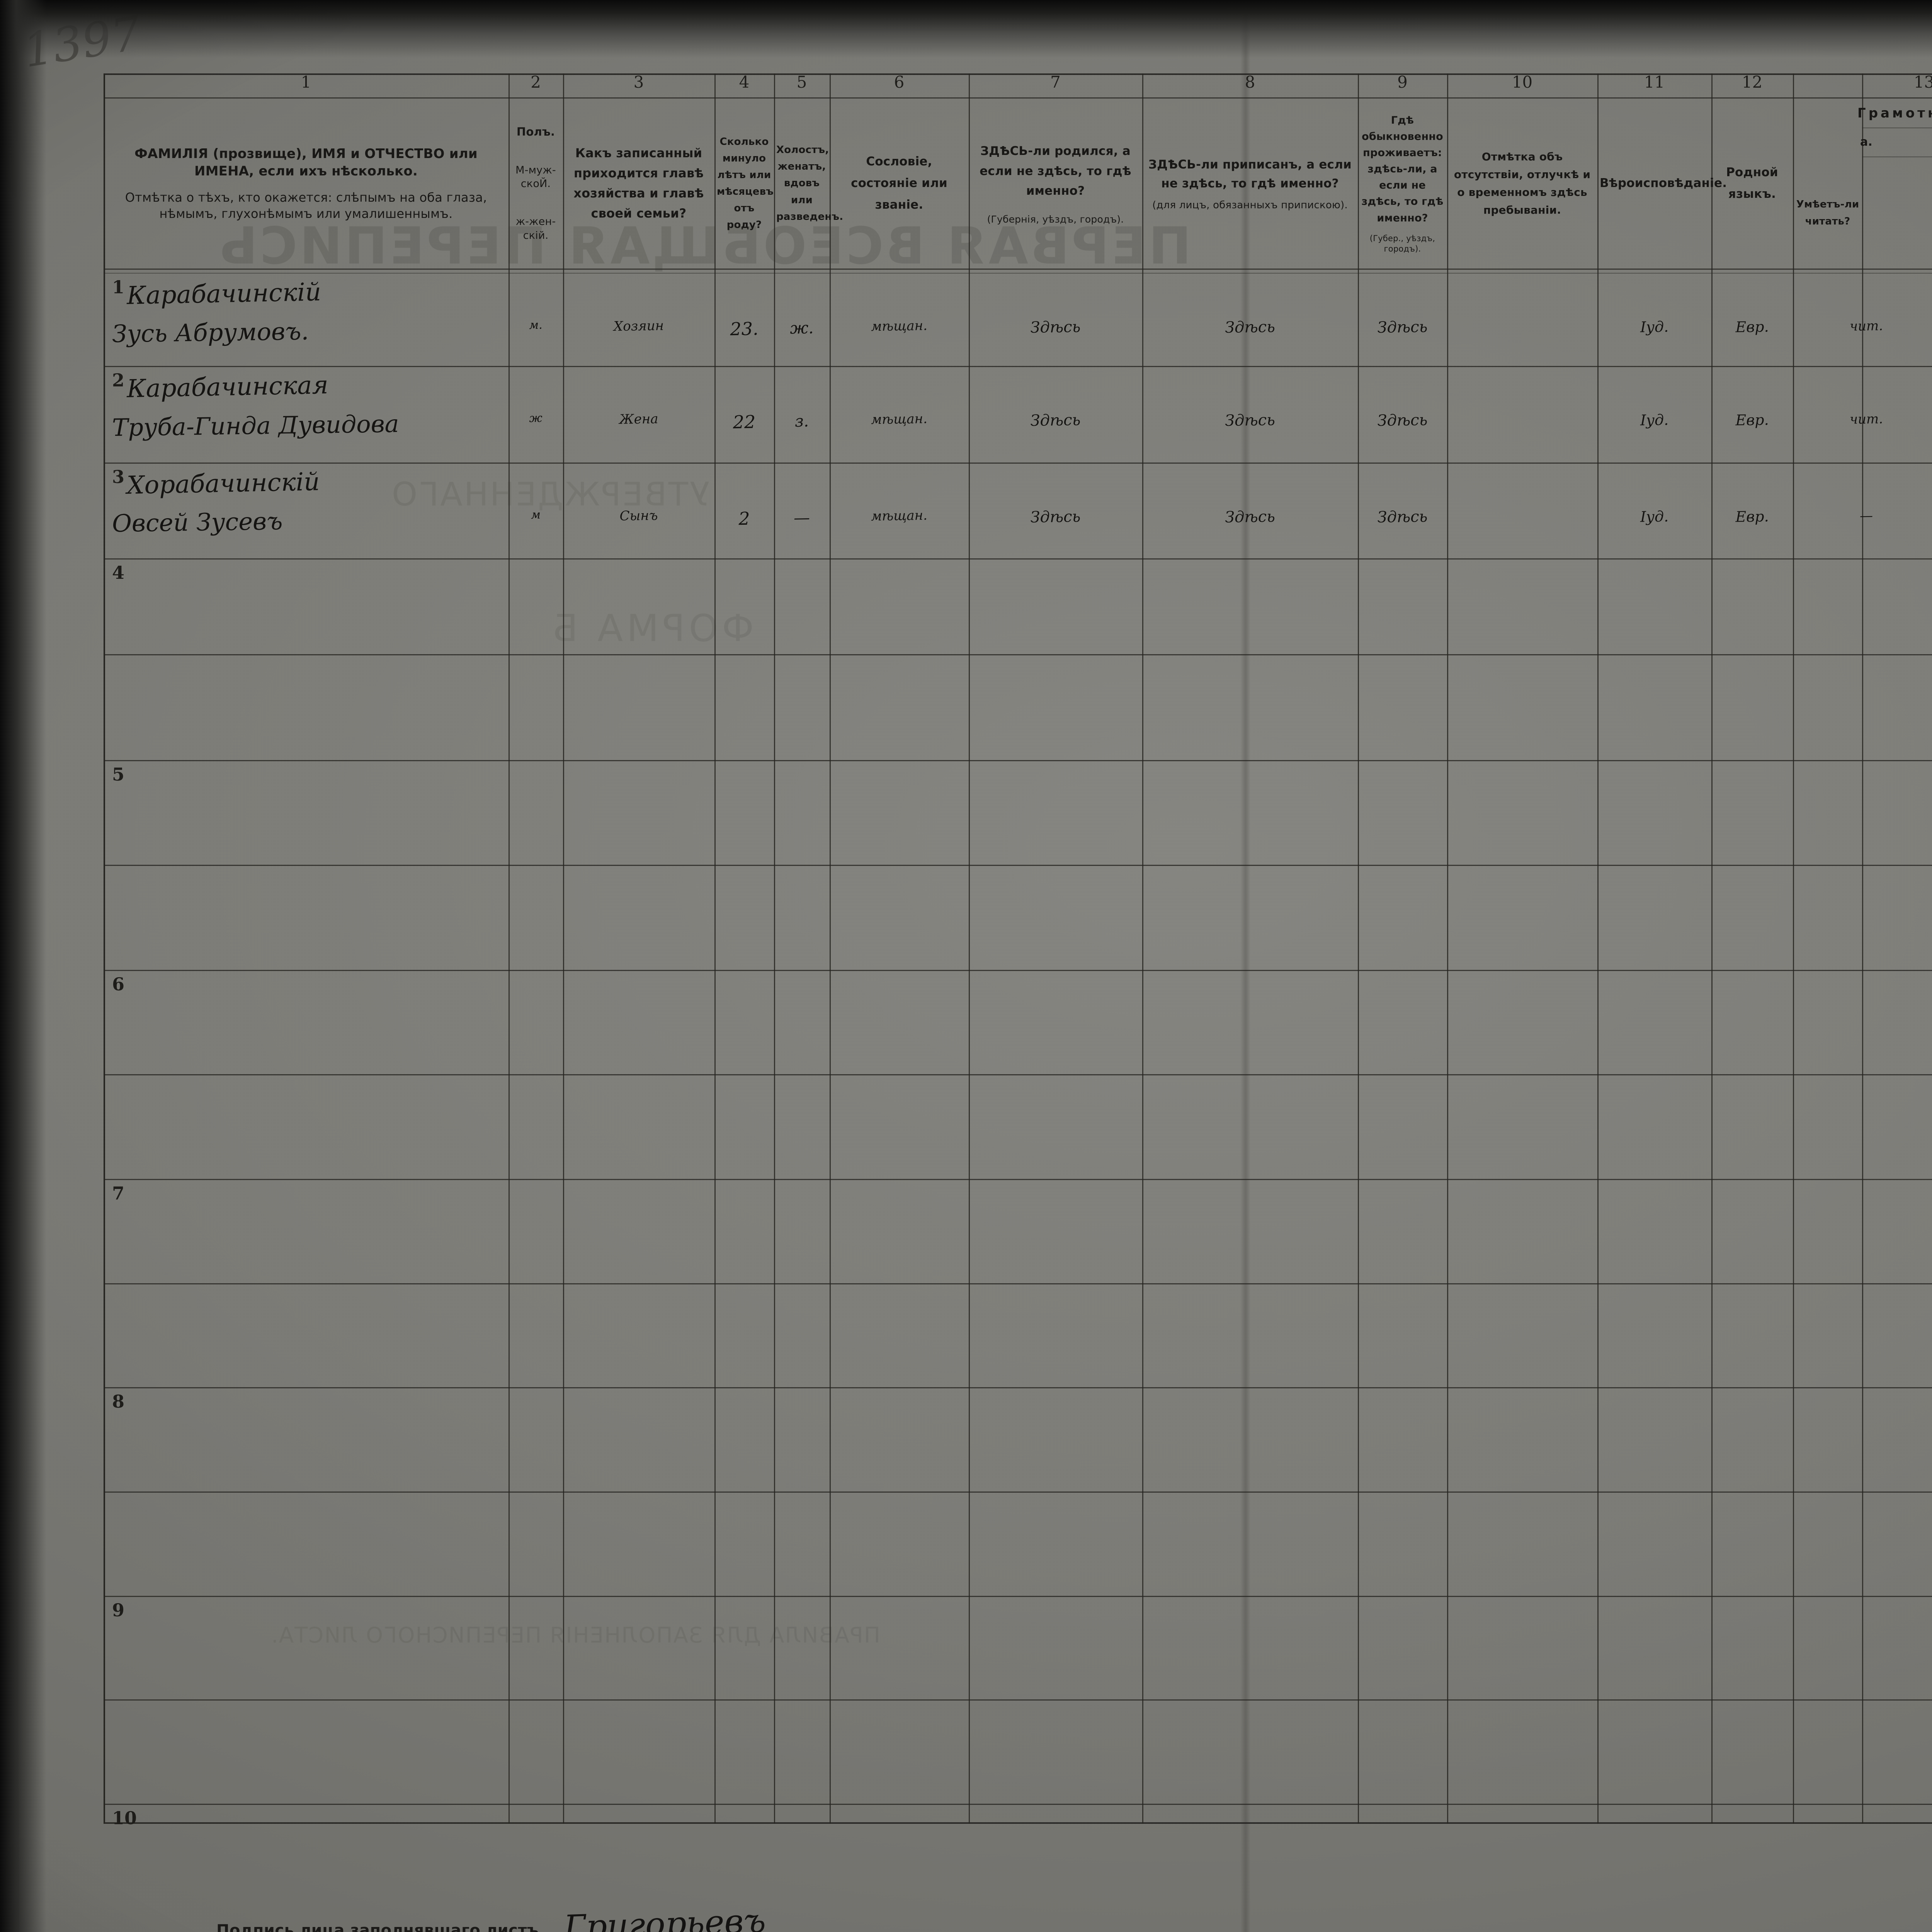  I want to click on signature-label: Подпись лица заполнявшаго листъ, so click(378, 1927).